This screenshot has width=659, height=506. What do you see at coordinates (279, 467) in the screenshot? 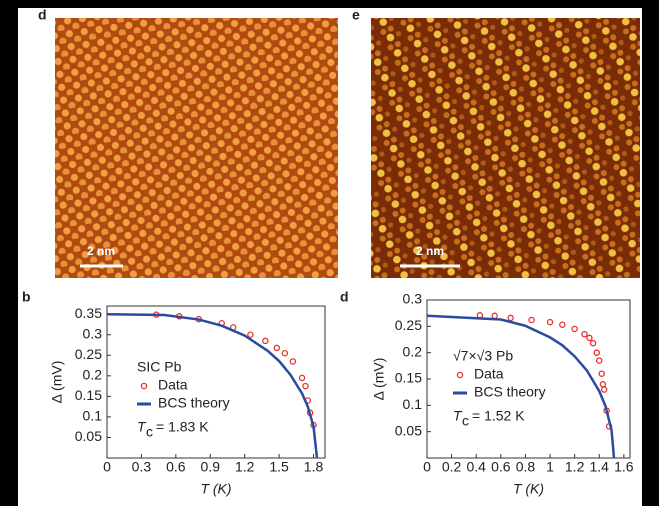
I see `x-tick-label: 1.5` at bounding box center [279, 467].